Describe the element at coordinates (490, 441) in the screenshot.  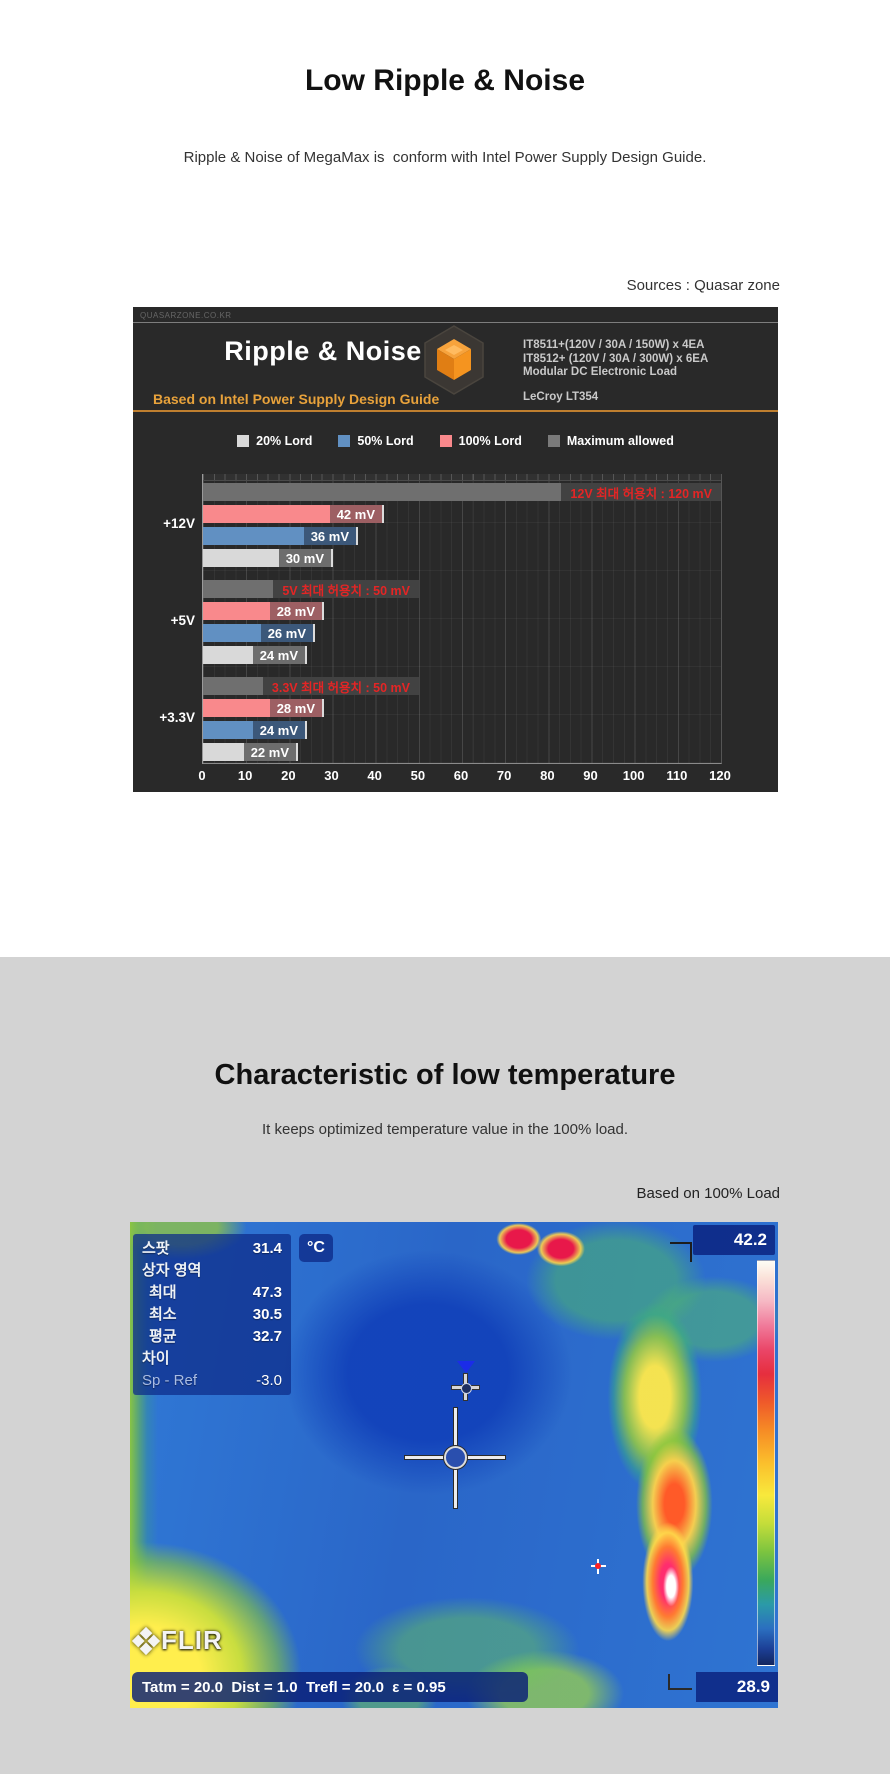
I see `legend-label: 100% Lord` at that location.